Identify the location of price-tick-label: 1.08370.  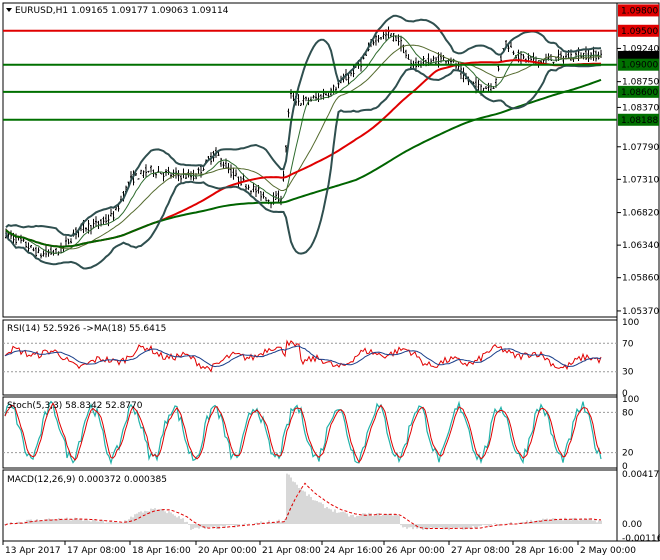
(640, 108).